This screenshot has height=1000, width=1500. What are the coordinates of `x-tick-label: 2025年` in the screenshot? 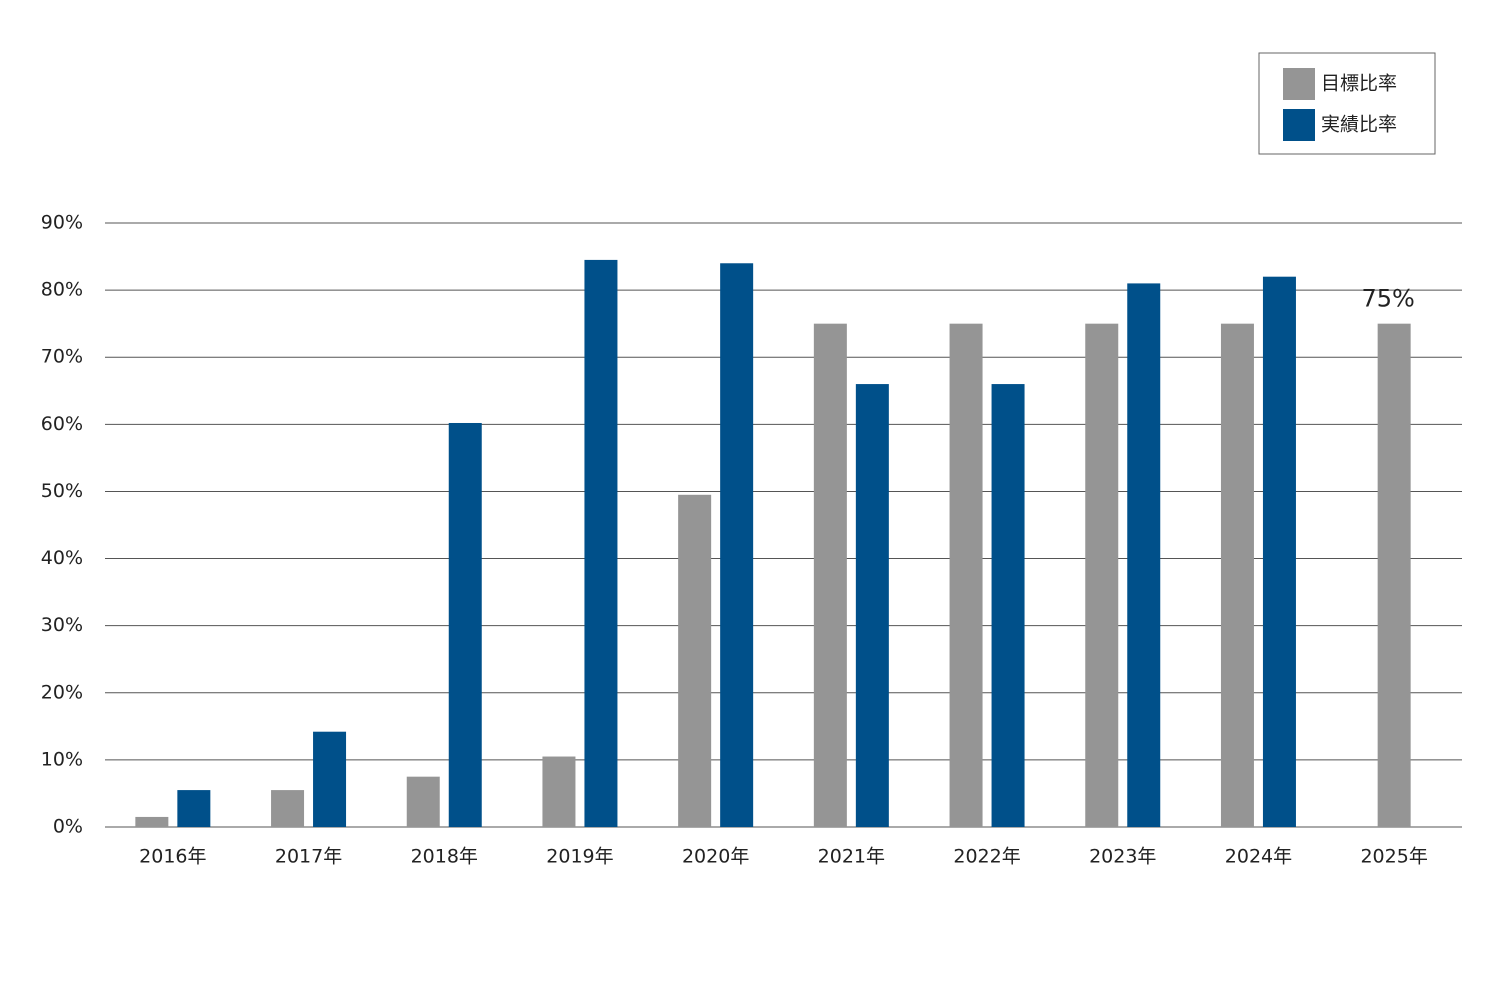 It's located at (1393, 857).